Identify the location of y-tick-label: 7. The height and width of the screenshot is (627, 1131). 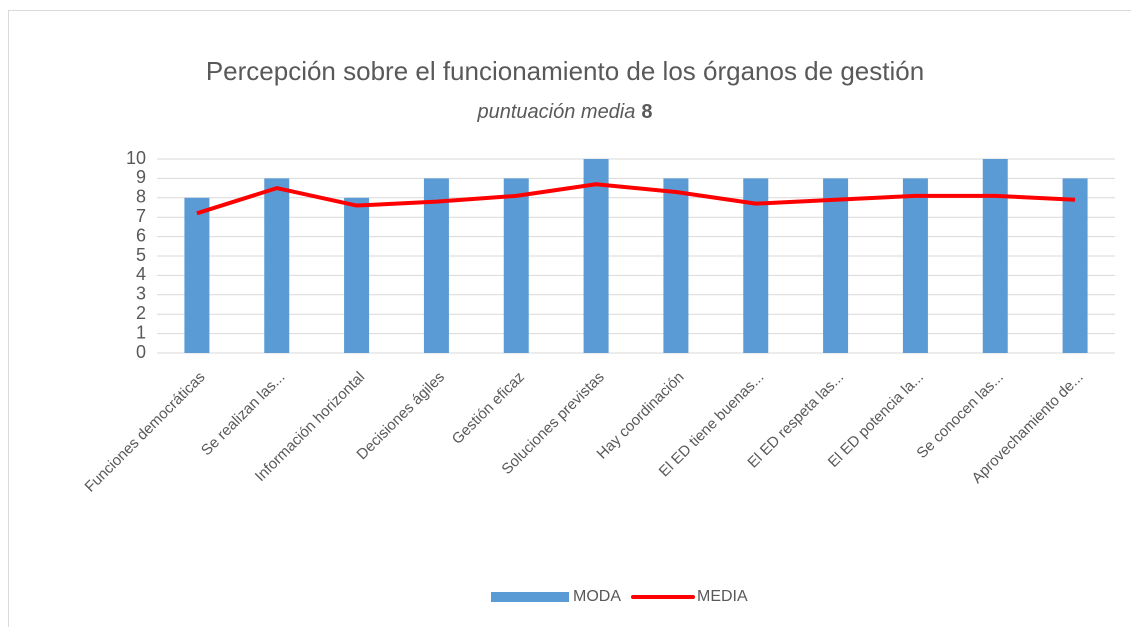
(141, 216).